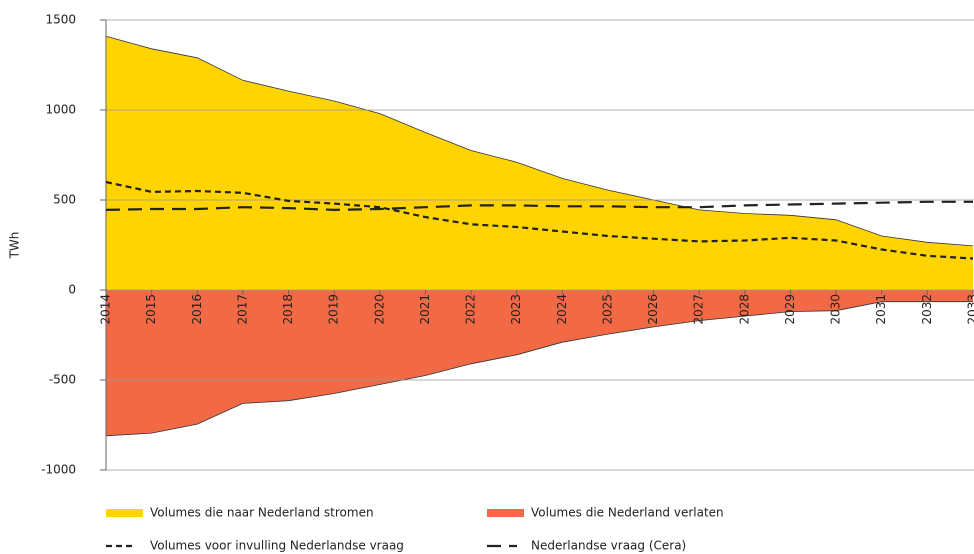 The image size is (974, 554). I want to click on x-tick-label: 2019, so click(334, 309).